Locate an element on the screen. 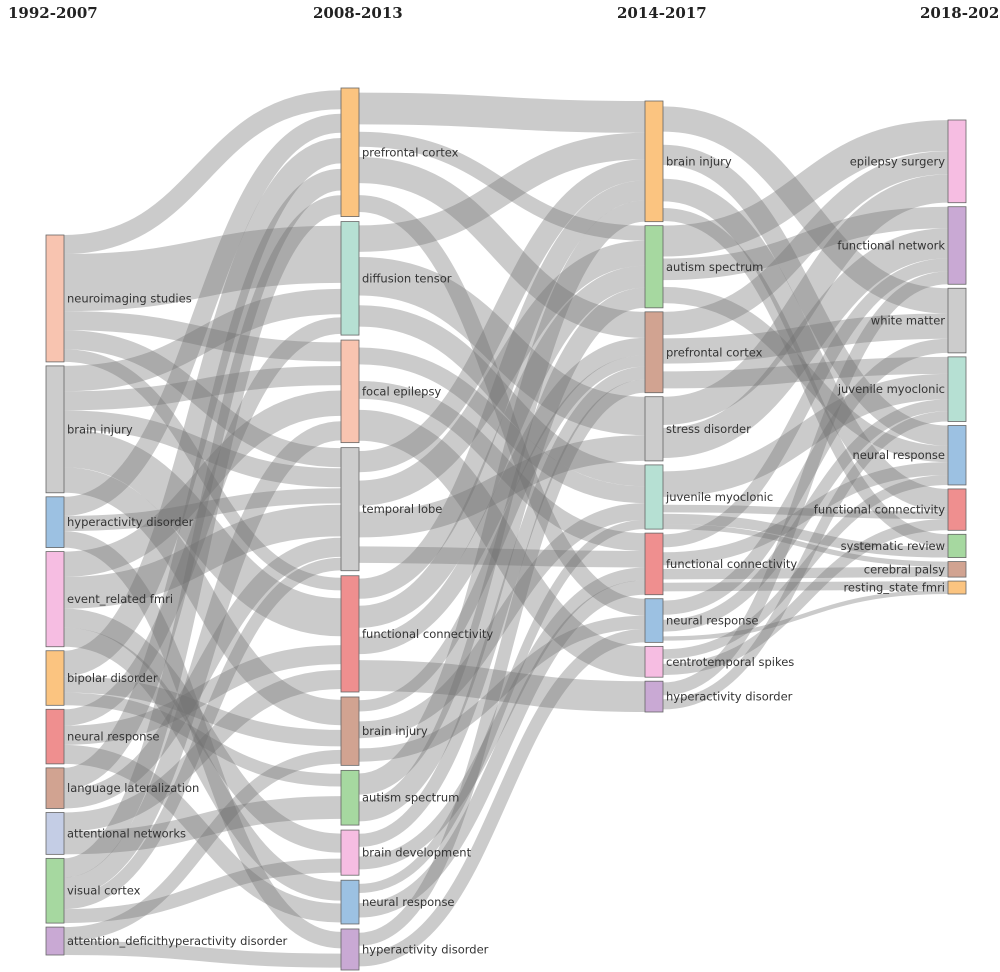 This screenshot has height=972, width=1000. link-c0-visual-cortex-to-c1-brain-development is located at coordinates (202, 891).